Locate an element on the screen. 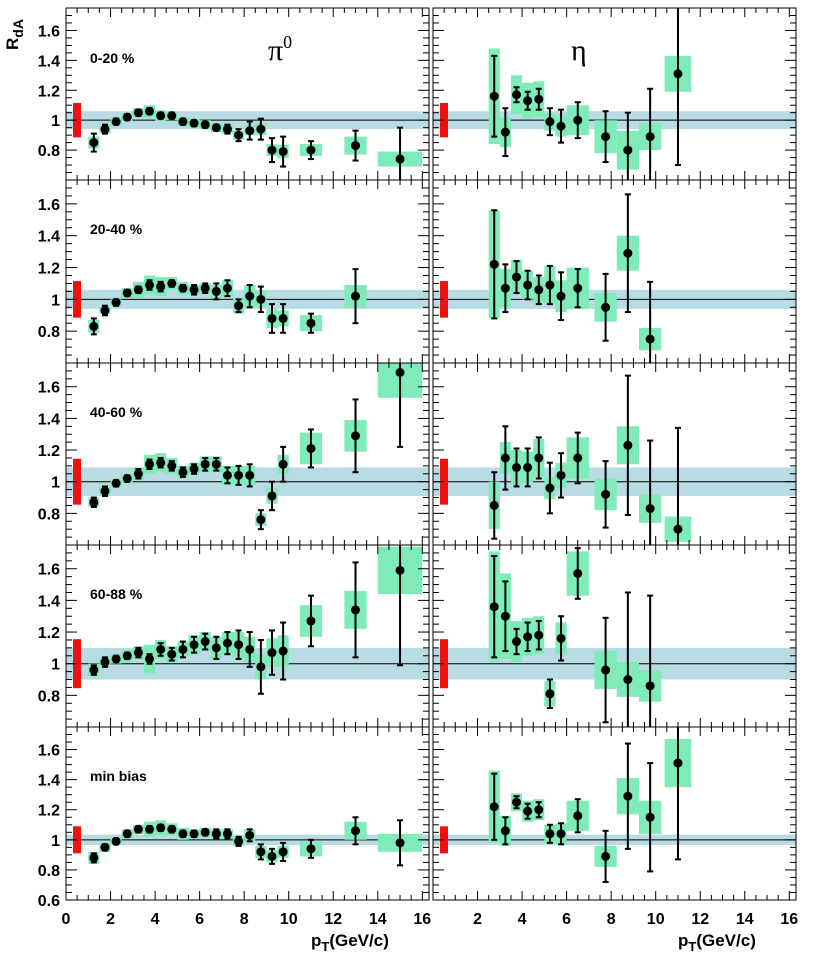 This screenshot has height=956, width=830. panel-5-eta is located at coordinates (614, 813).